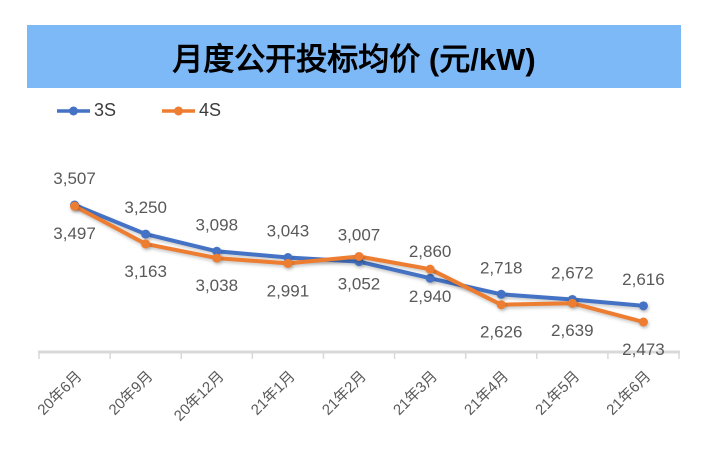 This screenshot has width=713, height=468. What do you see at coordinates (217, 224) in the screenshot?
I see `data-label-3S: 3,098` at bounding box center [217, 224].